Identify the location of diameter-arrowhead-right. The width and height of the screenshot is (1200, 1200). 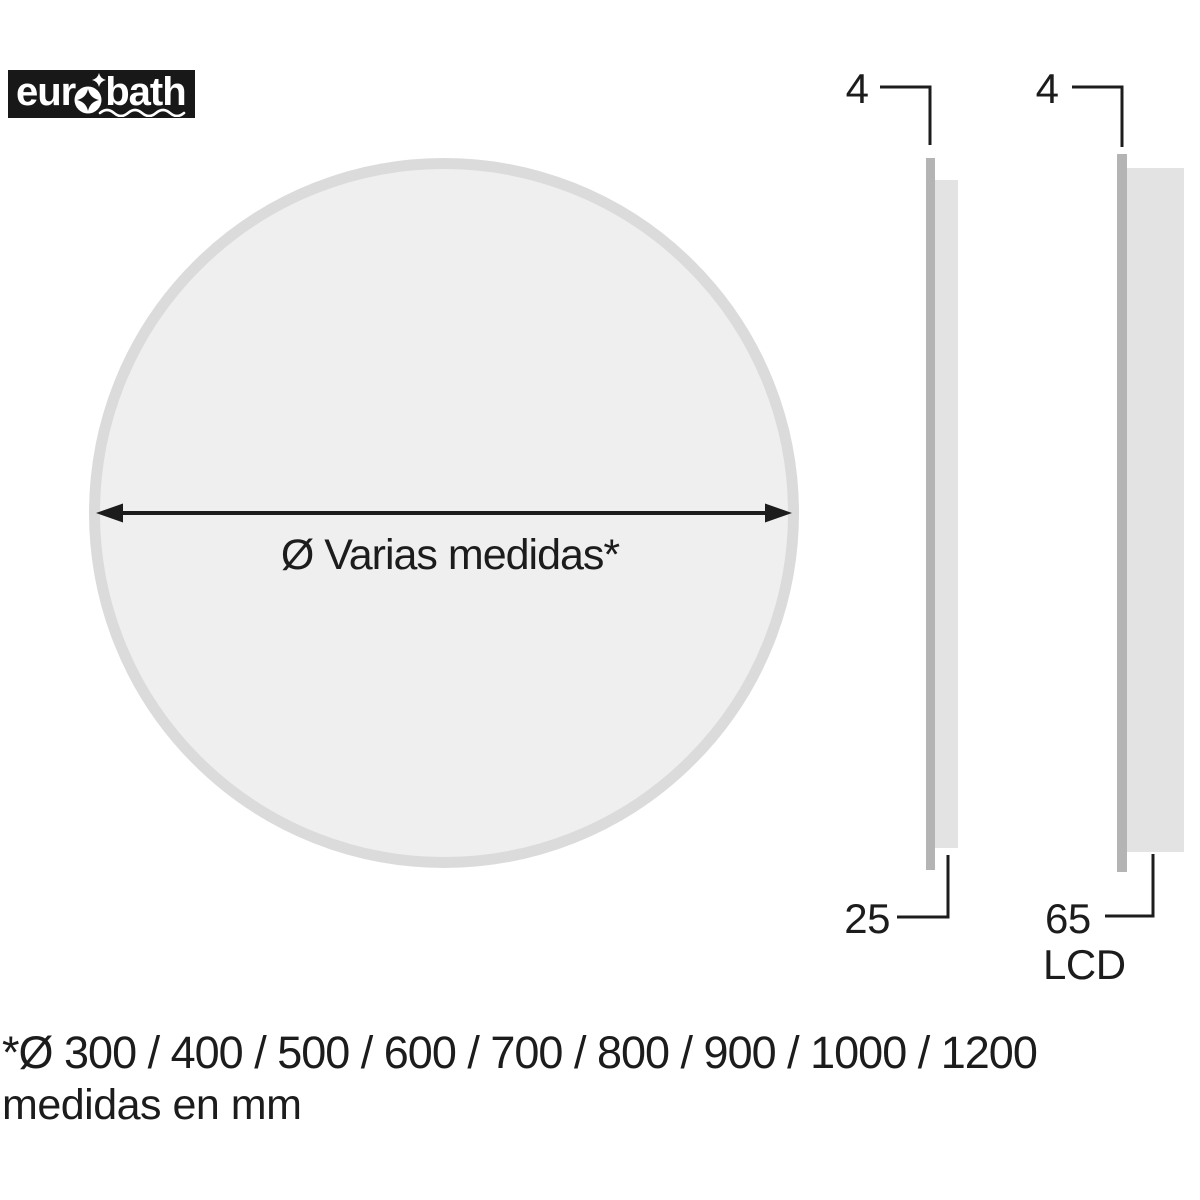
(778, 513).